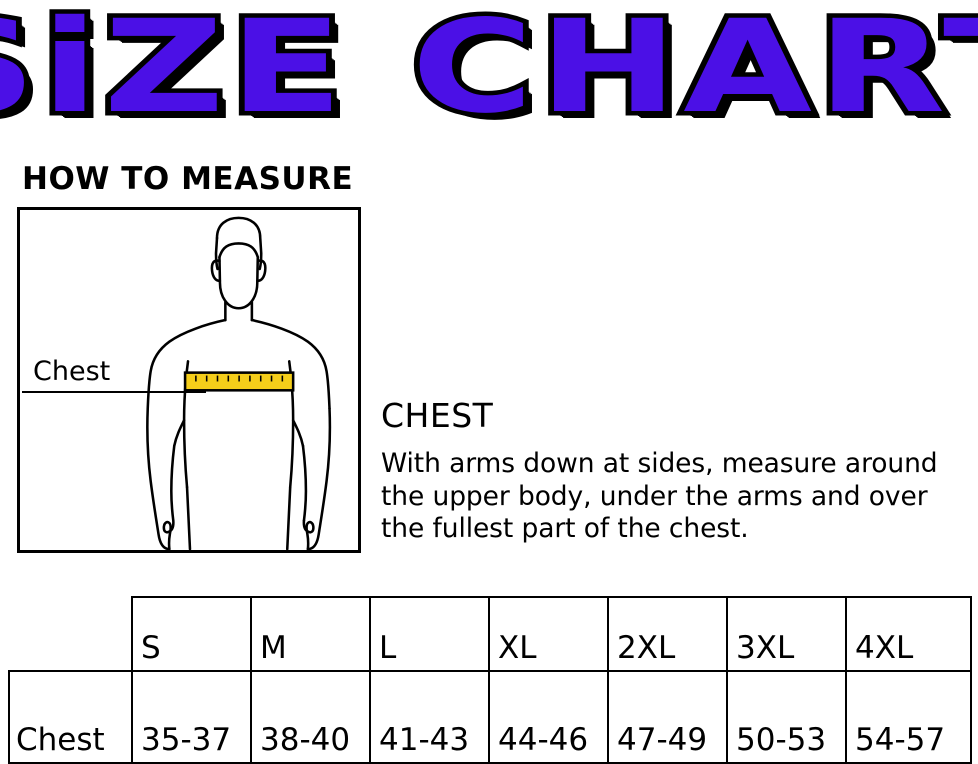  What do you see at coordinates (310, 634) in the screenshot?
I see `table-header-m: M` at bounding box center [310, 634].